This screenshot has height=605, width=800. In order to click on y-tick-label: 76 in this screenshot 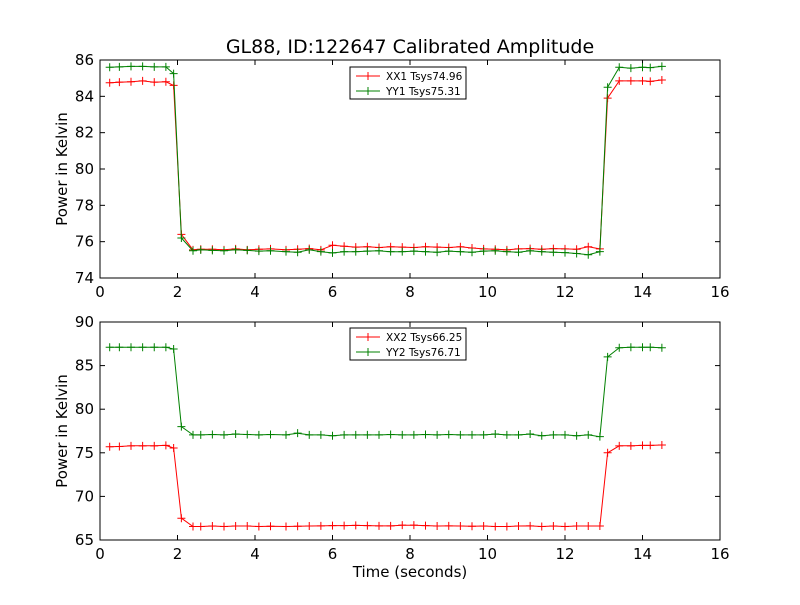, I will do `click(84, 242)`.